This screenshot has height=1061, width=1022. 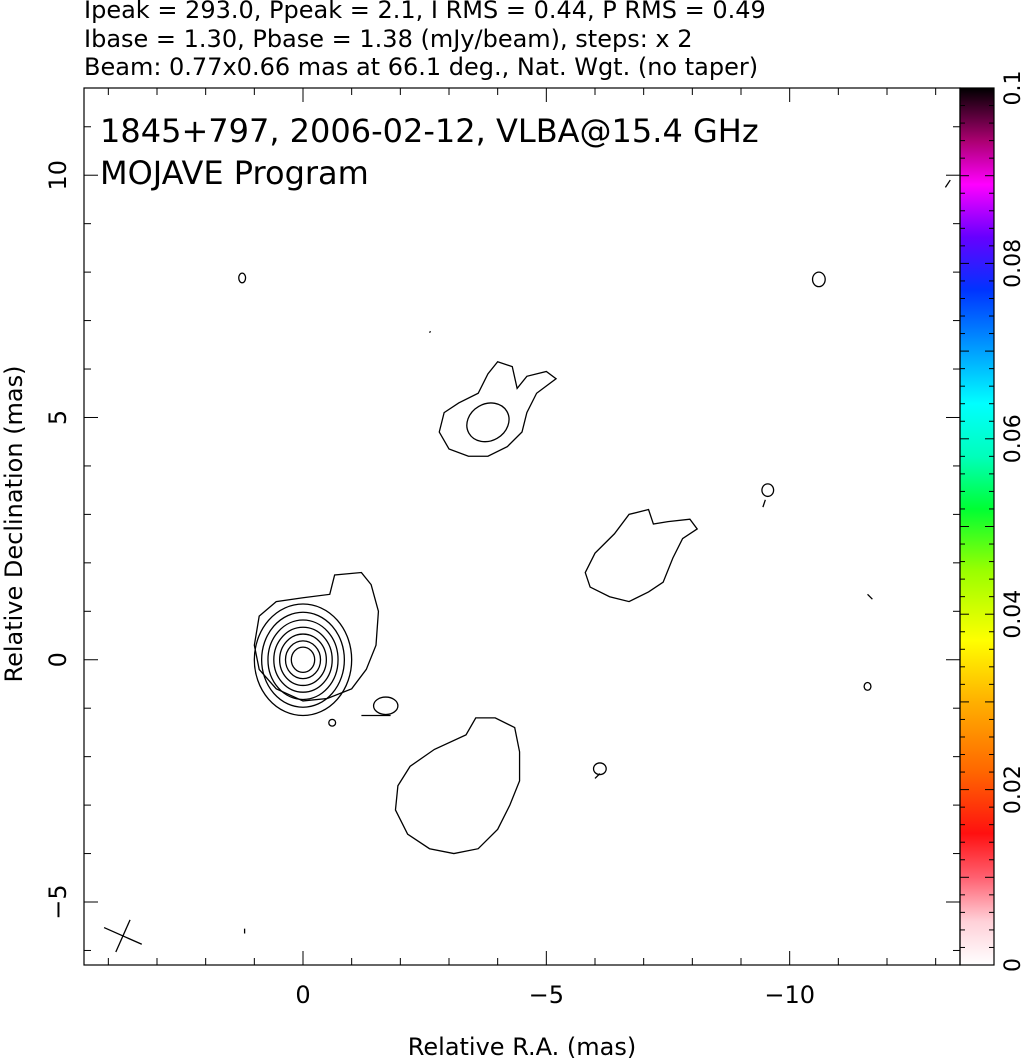 I want to click on y-tick-label: 0, so click(x=58, y=659).